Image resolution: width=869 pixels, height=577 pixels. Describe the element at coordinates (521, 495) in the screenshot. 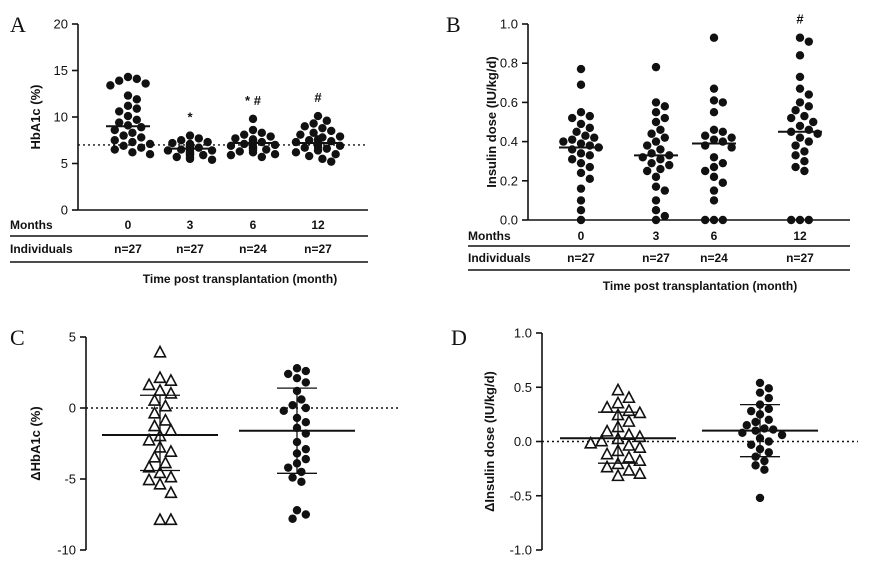

I see `y-tick-label: -0.5` at that location.